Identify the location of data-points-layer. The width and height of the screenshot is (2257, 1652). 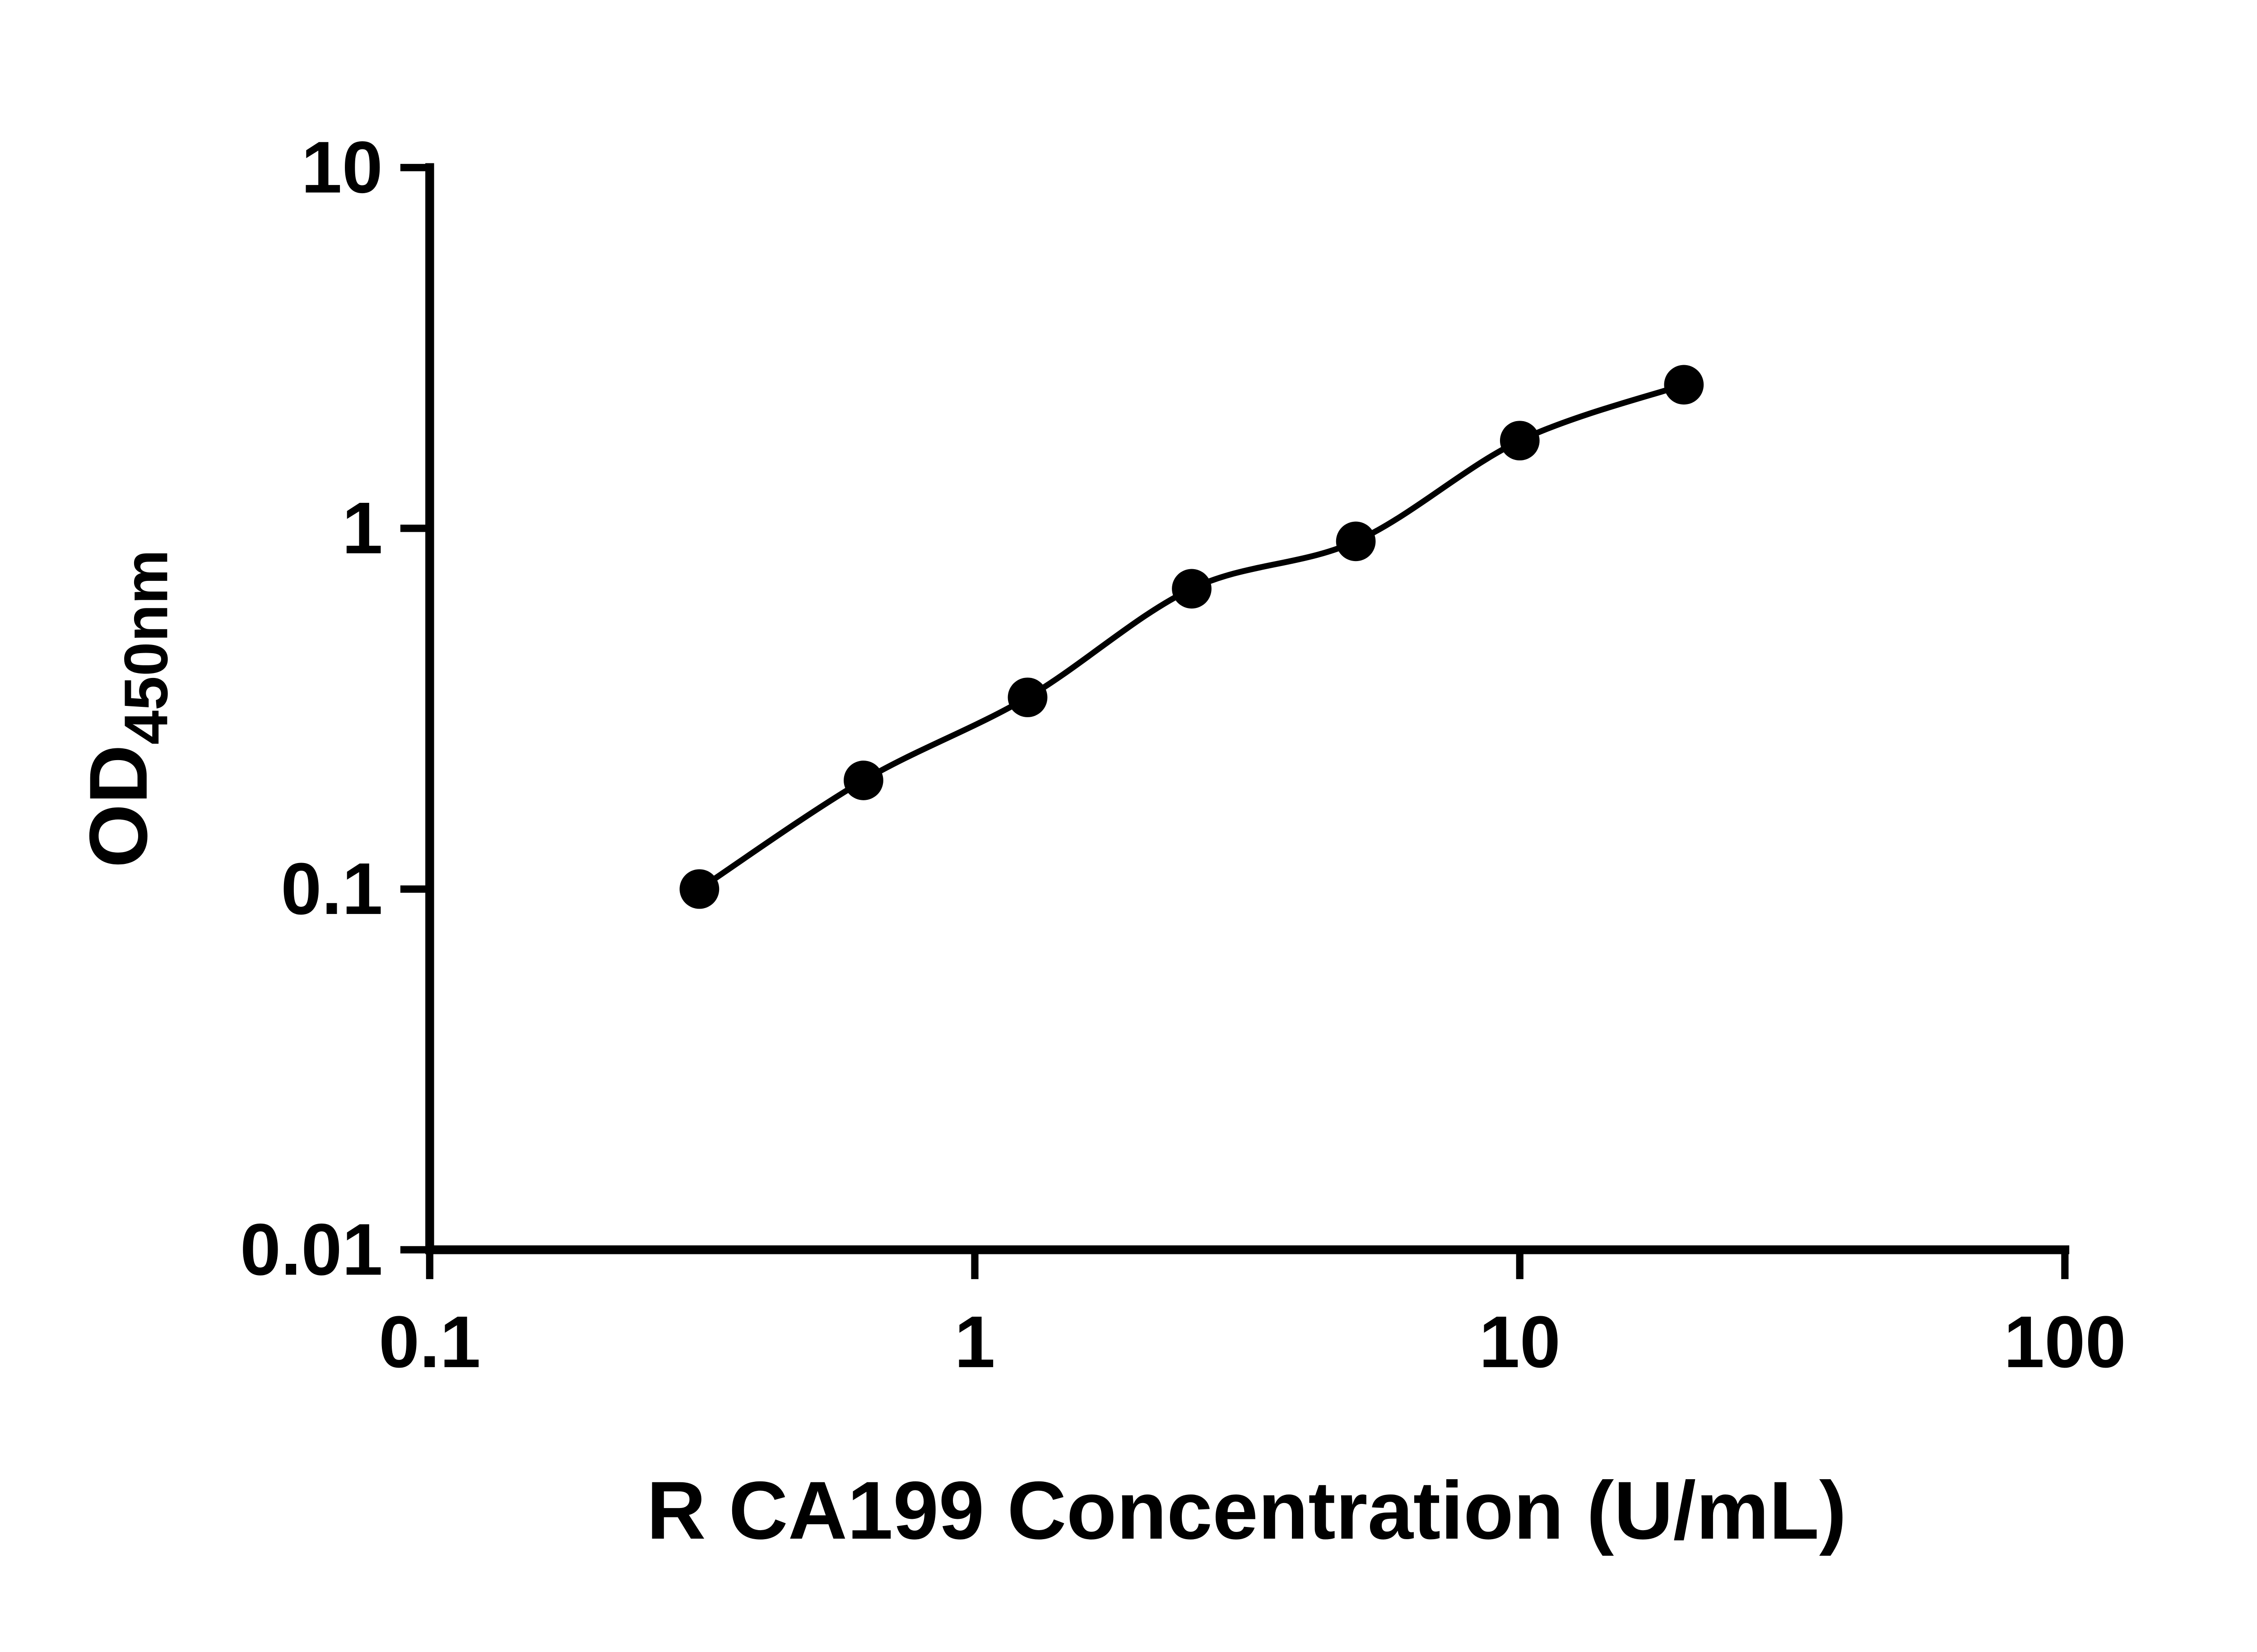
(1192, 637).